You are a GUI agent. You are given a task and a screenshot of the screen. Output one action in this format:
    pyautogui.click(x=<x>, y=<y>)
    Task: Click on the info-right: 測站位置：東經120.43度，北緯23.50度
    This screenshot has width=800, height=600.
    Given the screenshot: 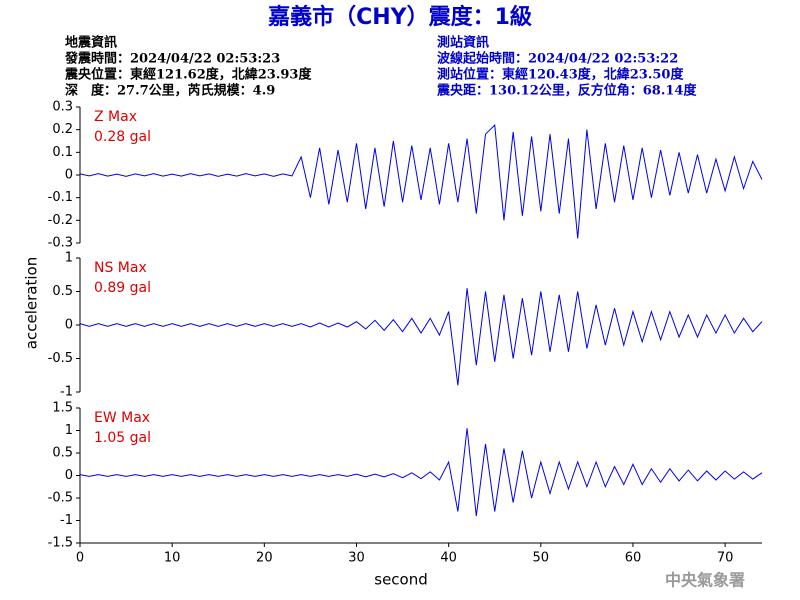 What is the action you would take?
    pyautogui.click(x=560, y=75)
    